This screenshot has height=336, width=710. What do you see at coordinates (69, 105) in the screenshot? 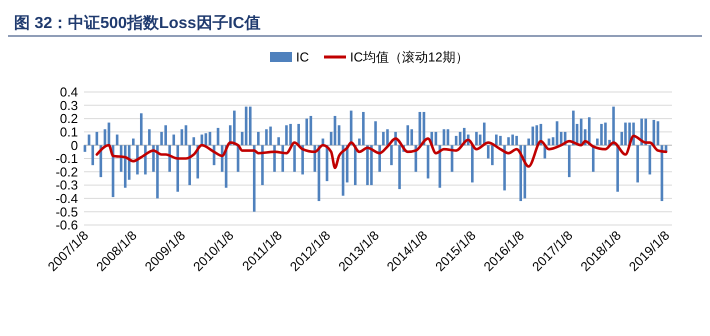
I see `y-tick-label: 0.3` at bounding box center [69, 105].